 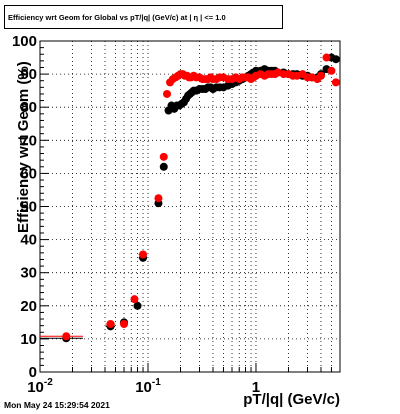 What do you see at coordinates (28, 339) in the screenshot?
I see `y-tick-label: 10` at bounding box center [28, 339].